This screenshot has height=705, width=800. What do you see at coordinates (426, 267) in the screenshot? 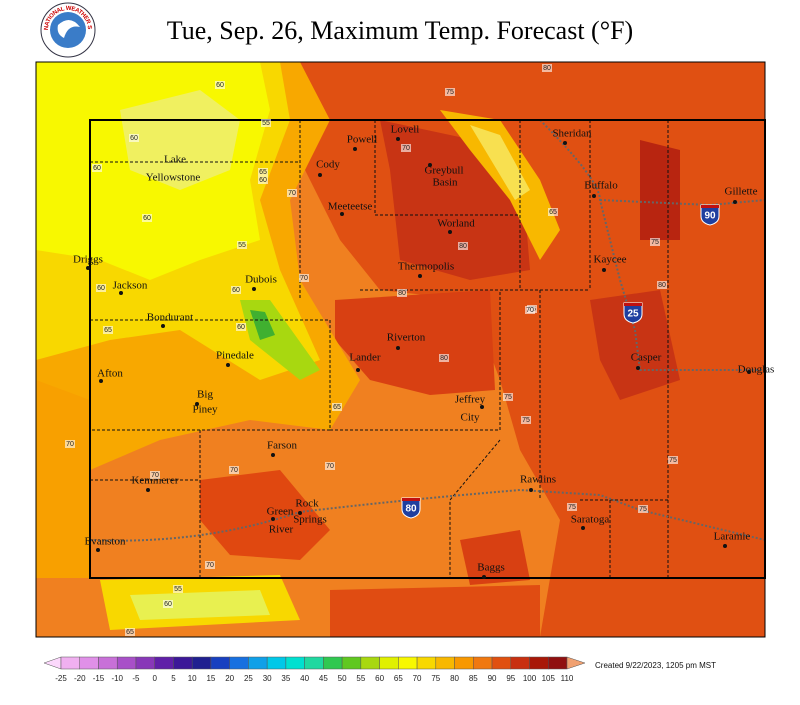
I see `city-label: Thermopolis` at bounding box center [426, 267].